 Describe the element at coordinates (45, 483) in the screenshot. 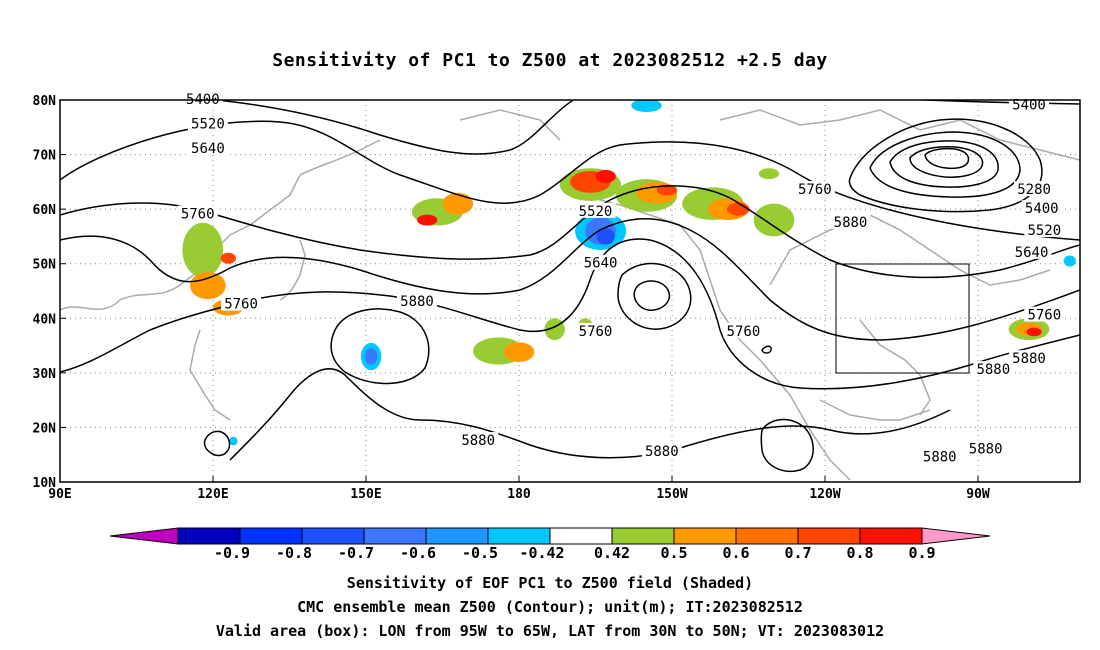

I see `y-tick-label: 10N` at that location.